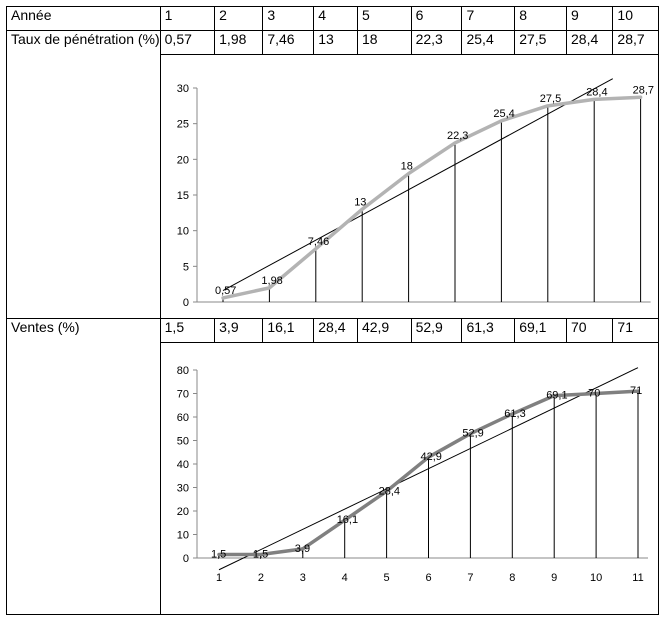 The width and height of the screenshot is (659, 618). What do you see at coordinates (219, 578) in the screenshot?
I see `x-tick-label: 1` at bounding box center [219, 578].